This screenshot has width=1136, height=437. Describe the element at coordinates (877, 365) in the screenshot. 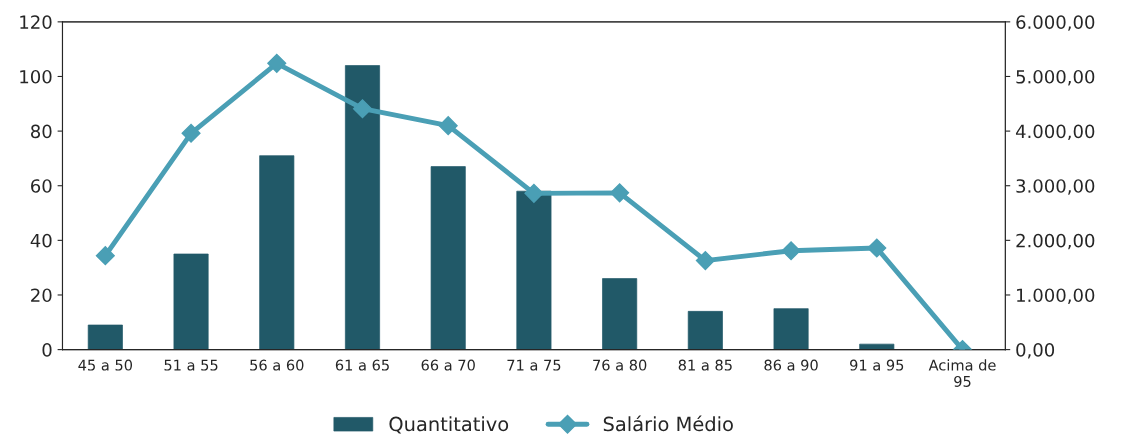

I see `x-tick-label: 91 a 95` at that location.